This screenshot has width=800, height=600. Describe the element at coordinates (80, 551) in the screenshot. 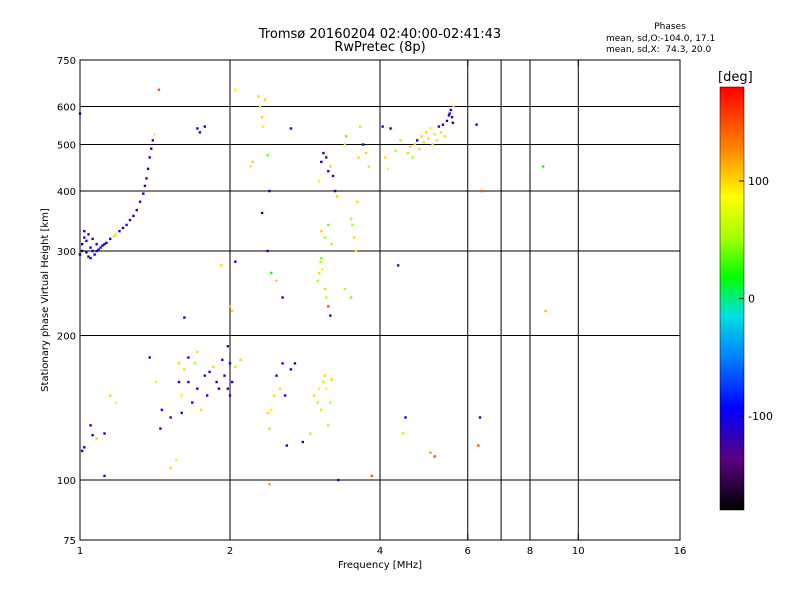

I see `x-tick-label: 1` at that location.